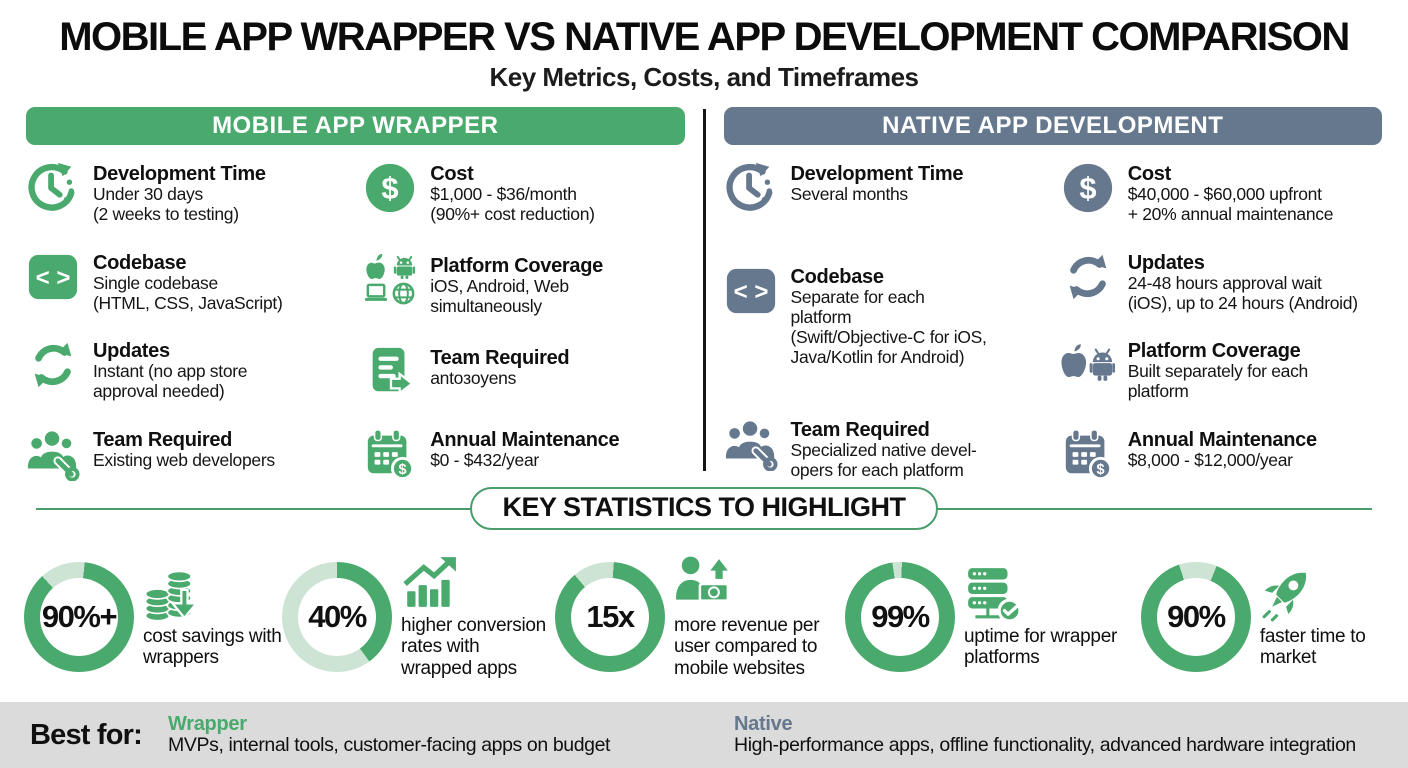  What do you see at coordinates (86, 734) in the screenshot?
I see `best-for-label: Best for:` at bounding box center [86, 734].